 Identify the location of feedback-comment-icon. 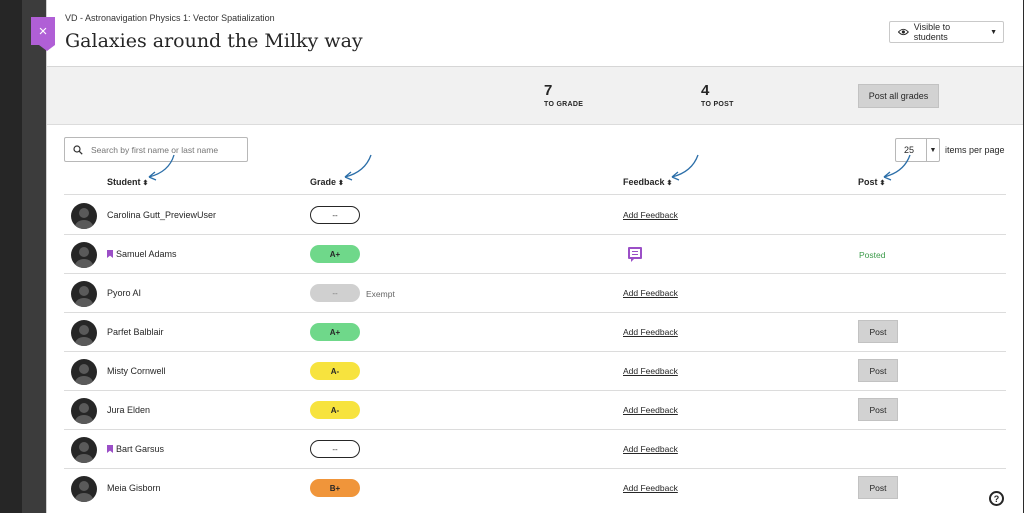
(635, 254).